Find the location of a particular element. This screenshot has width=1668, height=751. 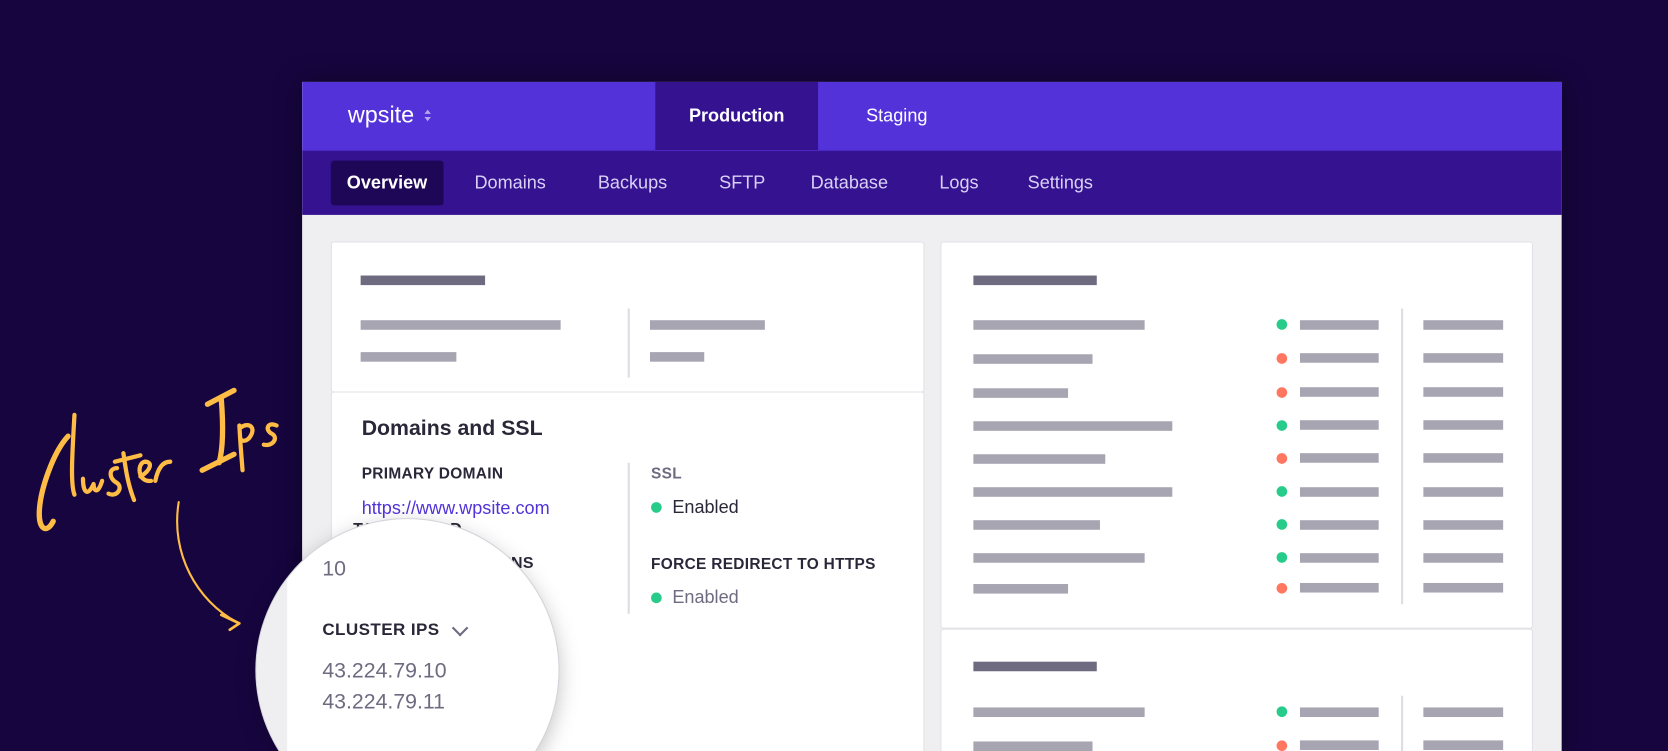

cluster-ips-label: CLUSTER IPS is located at coordinates (381, 630).